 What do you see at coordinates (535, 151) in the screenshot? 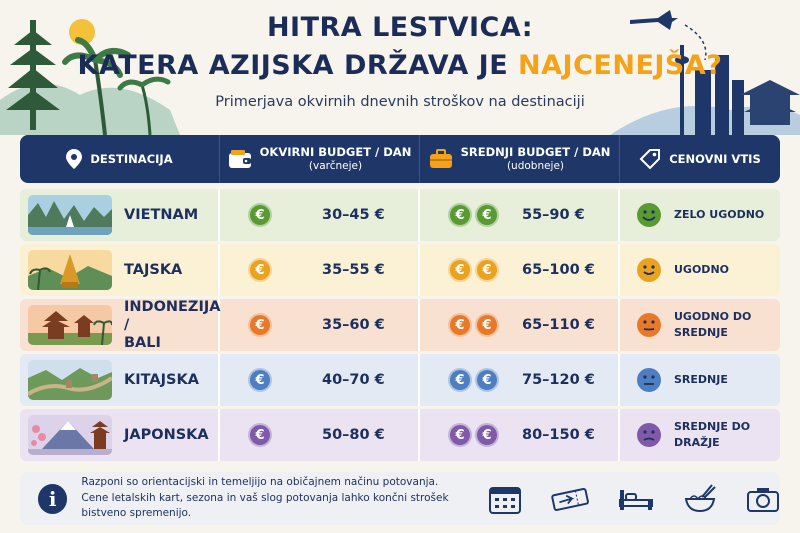
I see `header-mid-label: SREDNJI BUDGET / DAN` at bounding box center [535, 151].